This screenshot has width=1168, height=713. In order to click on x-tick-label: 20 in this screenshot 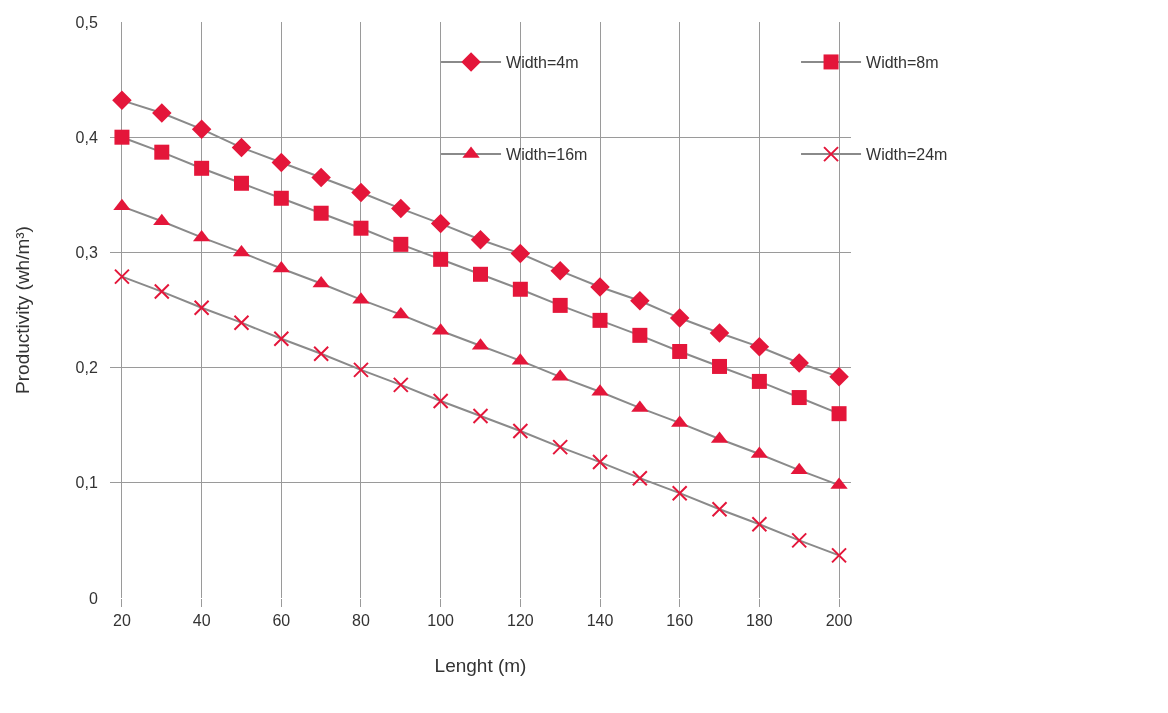, I will do `click(122, 621)`.